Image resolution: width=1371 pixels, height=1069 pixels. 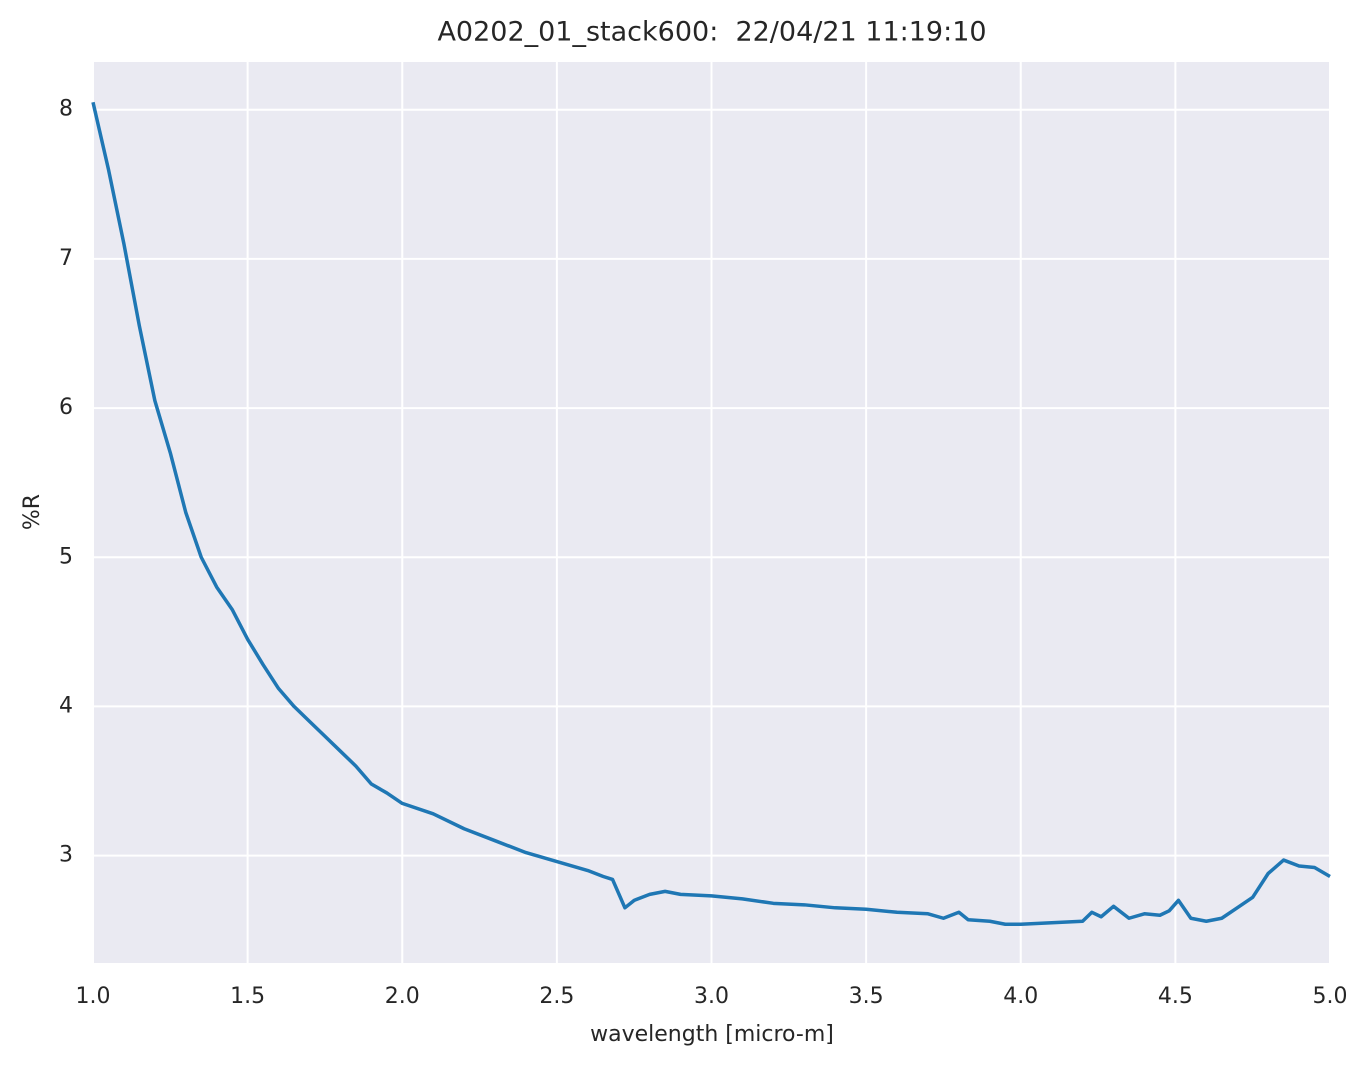 I want to click on x-tick-label: 1.0, so click(x=93, y=996).